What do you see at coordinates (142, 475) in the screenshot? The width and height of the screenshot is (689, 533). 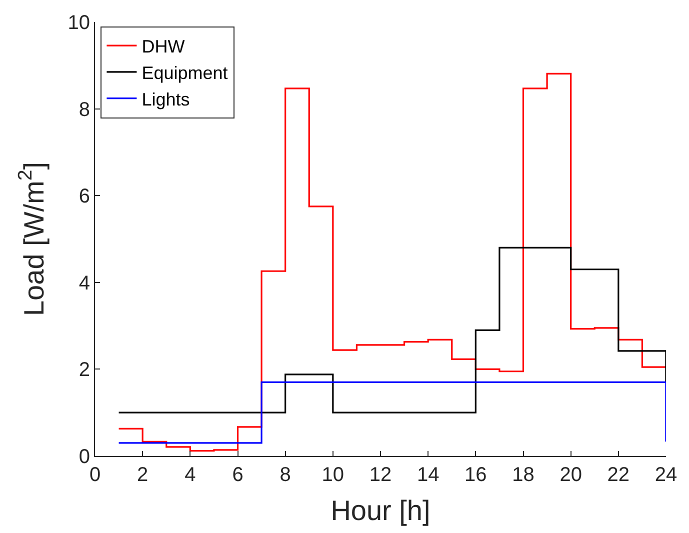 I see `x-tick-label: 2` at bounding box center [142, 475].